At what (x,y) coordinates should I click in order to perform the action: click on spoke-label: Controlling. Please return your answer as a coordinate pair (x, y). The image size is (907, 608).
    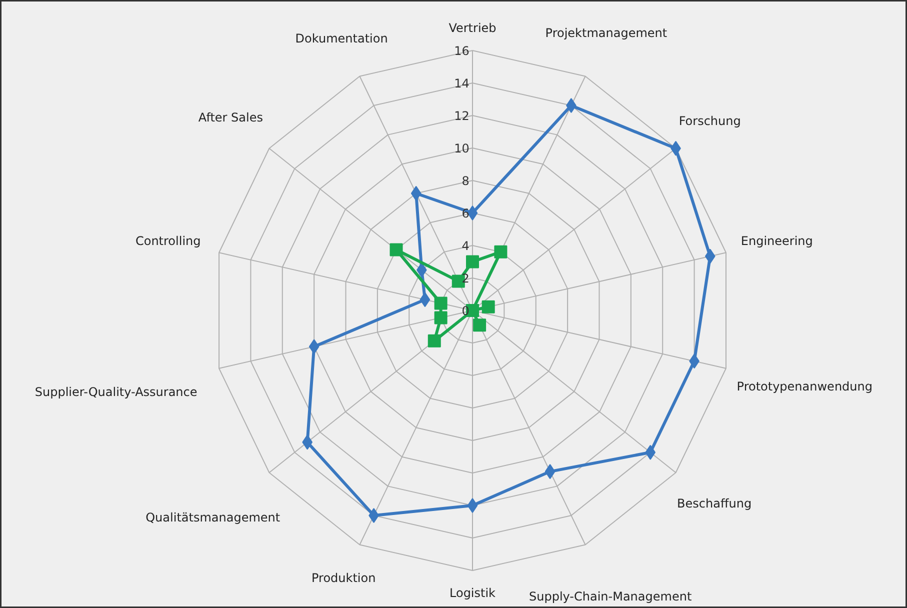
    Looking at the image, I should click on (168, 241).